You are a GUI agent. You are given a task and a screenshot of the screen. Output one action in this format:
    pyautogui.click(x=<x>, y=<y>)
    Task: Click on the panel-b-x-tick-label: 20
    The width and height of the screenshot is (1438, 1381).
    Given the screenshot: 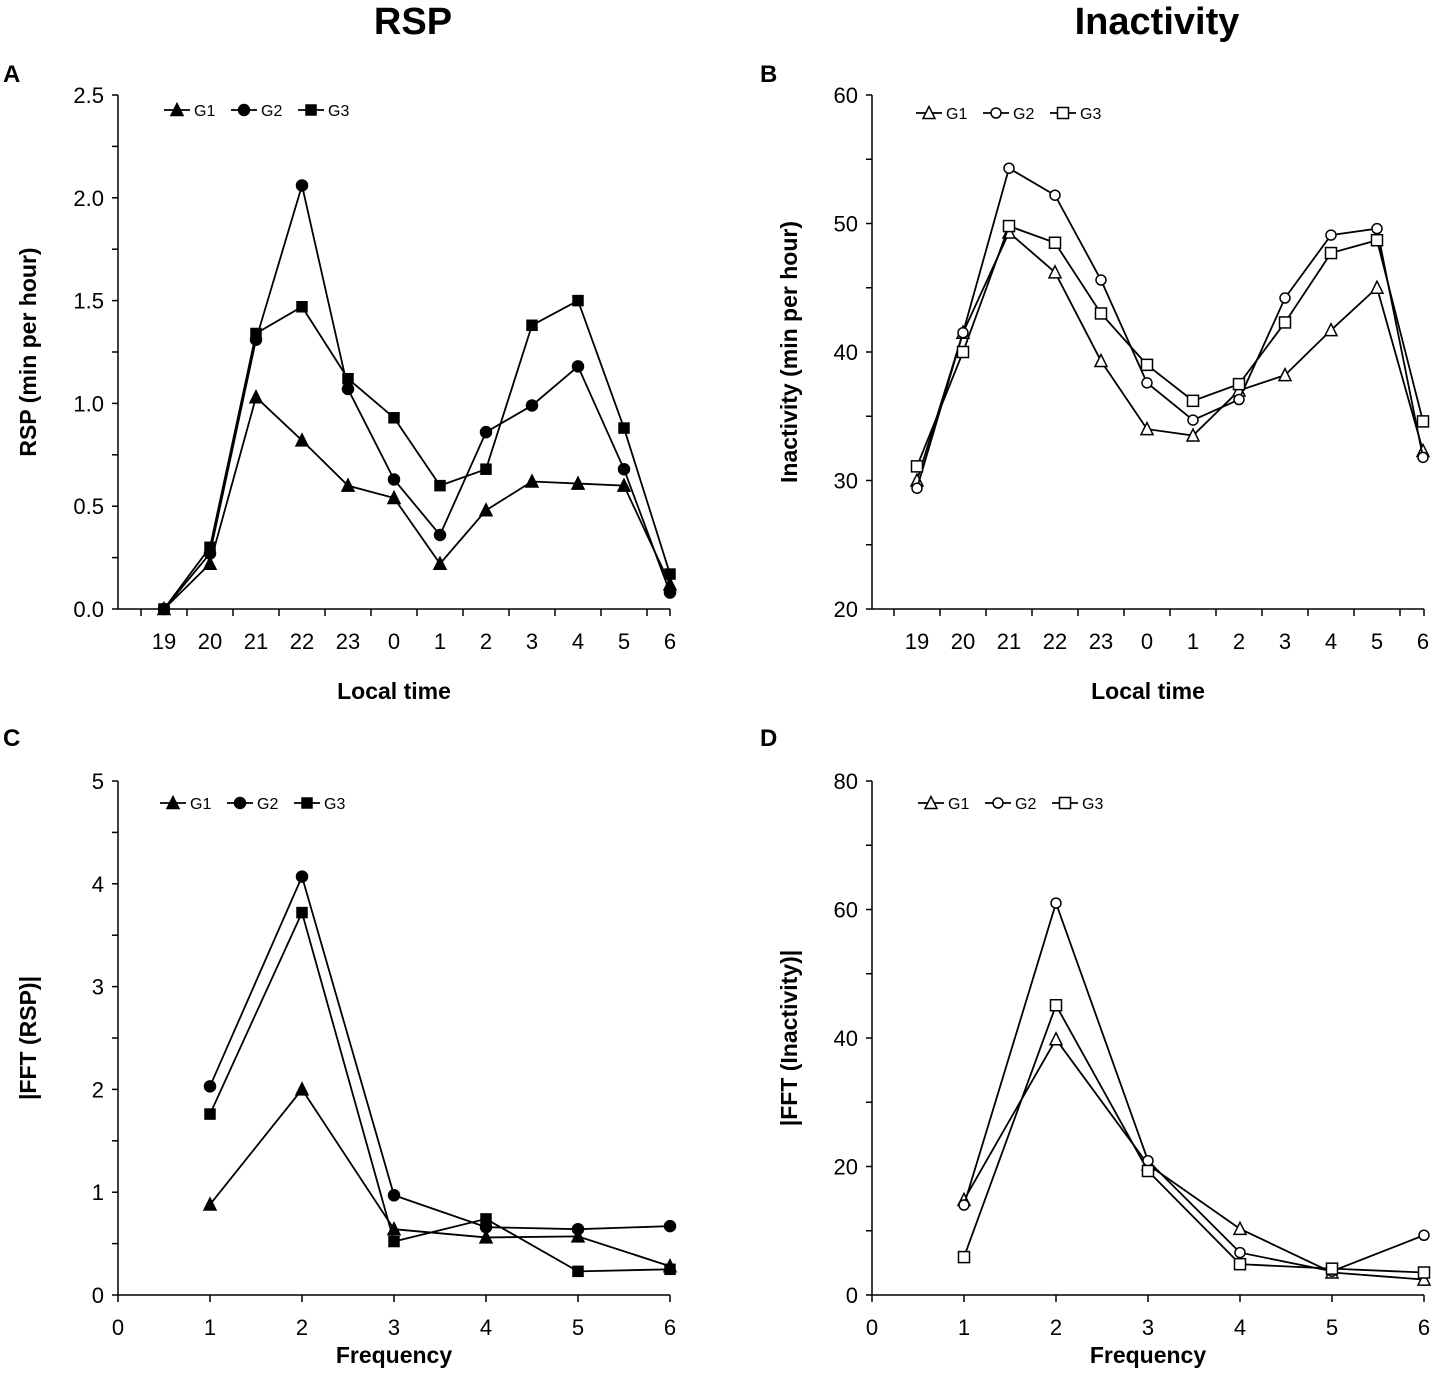 What is the action you would take?
    pyautogui.click(x=963, y=641)
    